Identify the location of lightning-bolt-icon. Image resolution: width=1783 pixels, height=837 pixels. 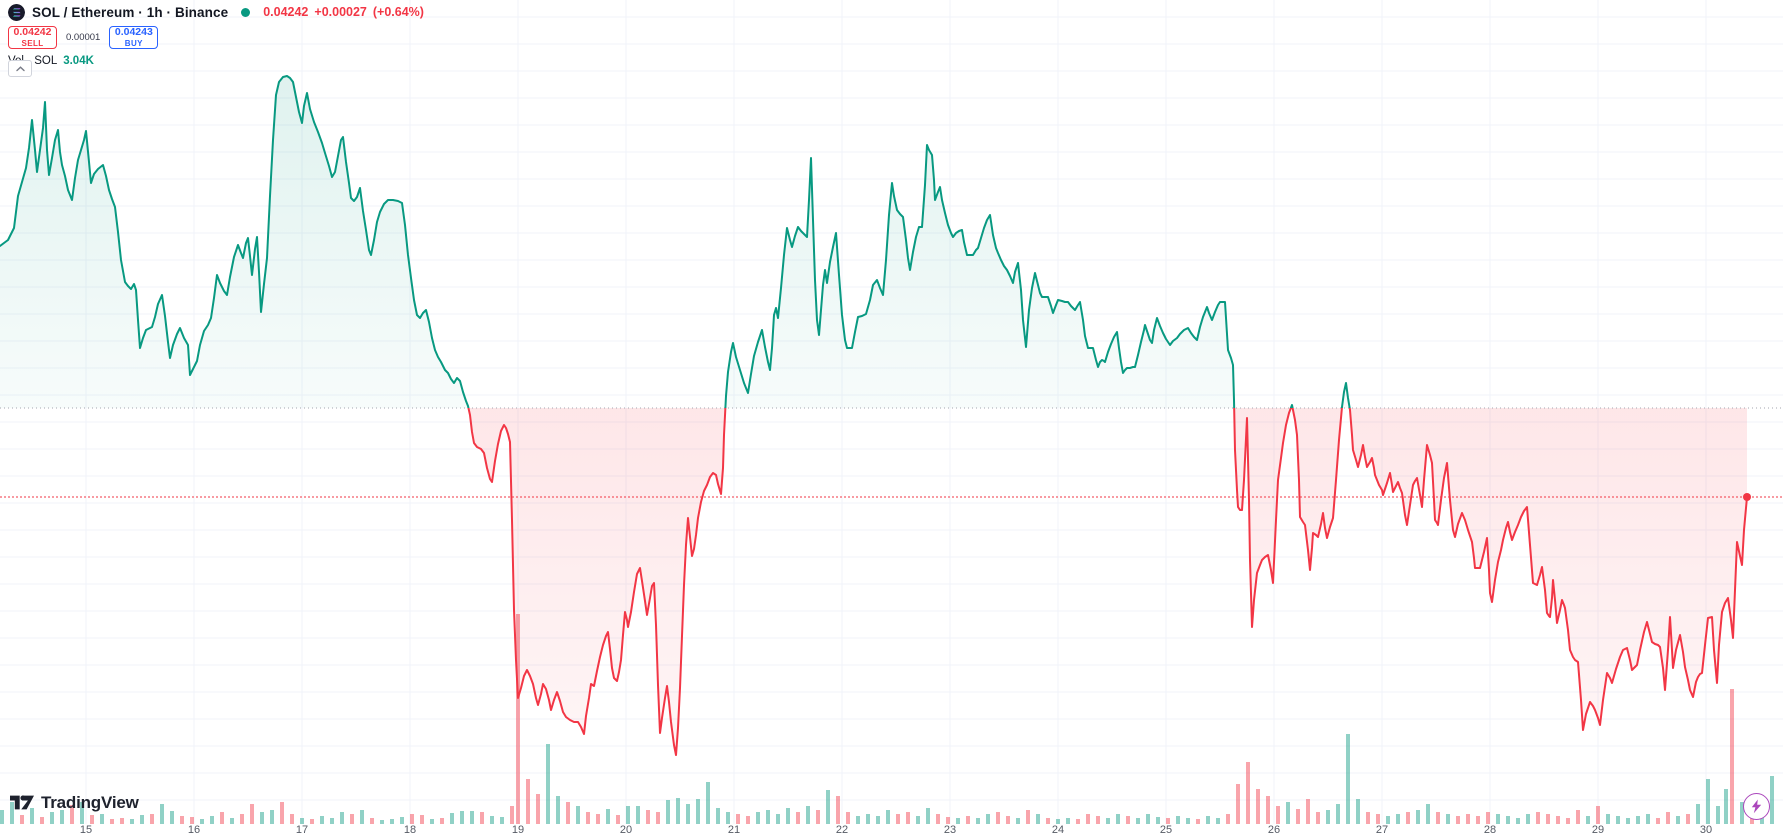
(1756, 806).